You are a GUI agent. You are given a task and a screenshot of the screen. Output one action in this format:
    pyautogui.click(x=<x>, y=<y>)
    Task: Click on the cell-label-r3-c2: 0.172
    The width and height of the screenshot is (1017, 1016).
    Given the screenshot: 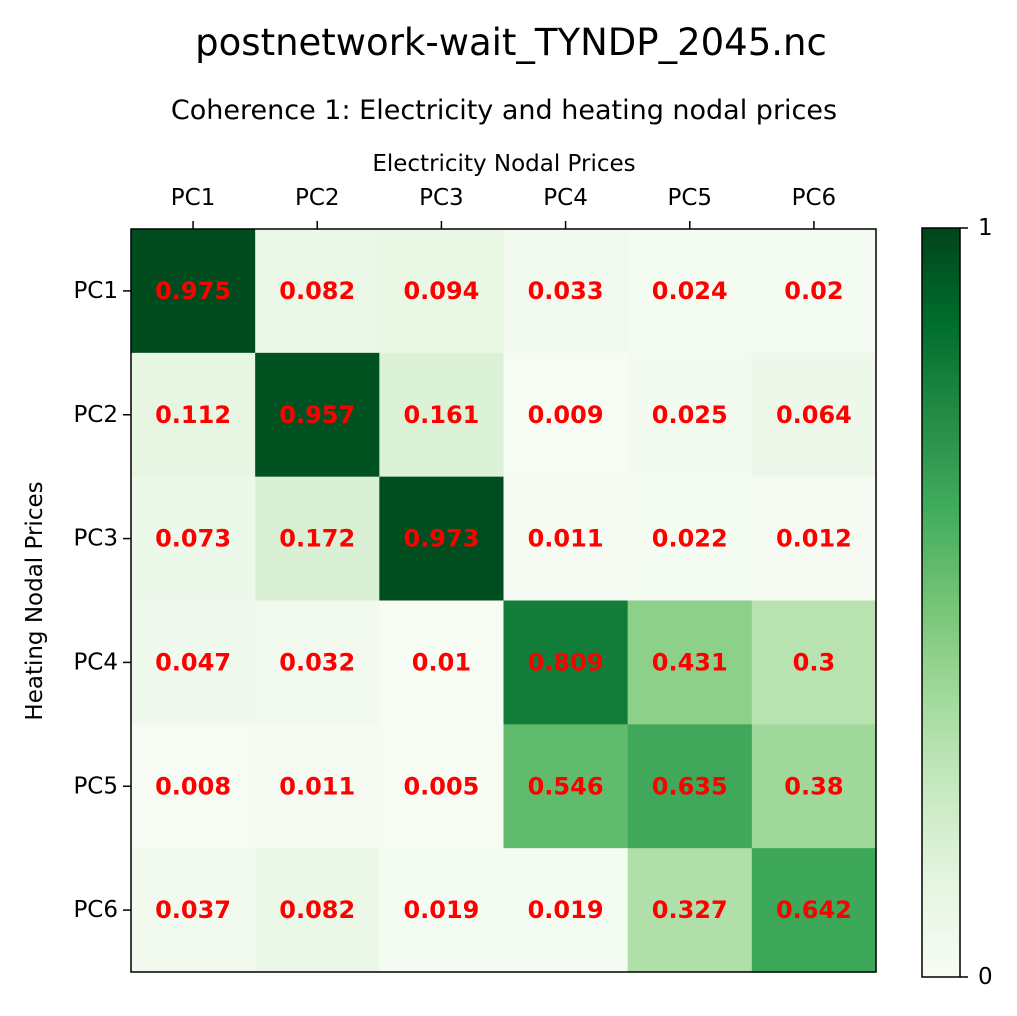 What is the action you would take?
    pyautogui.click(x=317, y=539)
    